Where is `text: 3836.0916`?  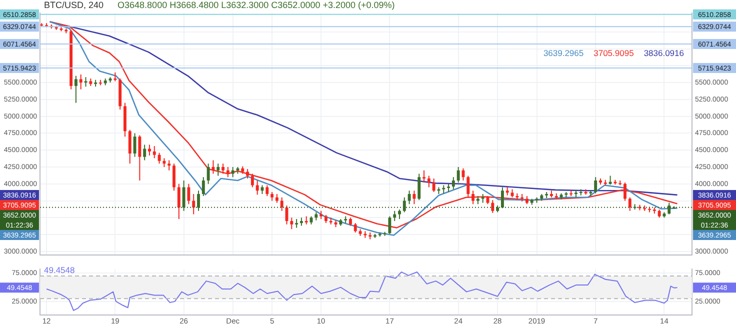
text: 3836.0916 is located at coordinates (664, 53).